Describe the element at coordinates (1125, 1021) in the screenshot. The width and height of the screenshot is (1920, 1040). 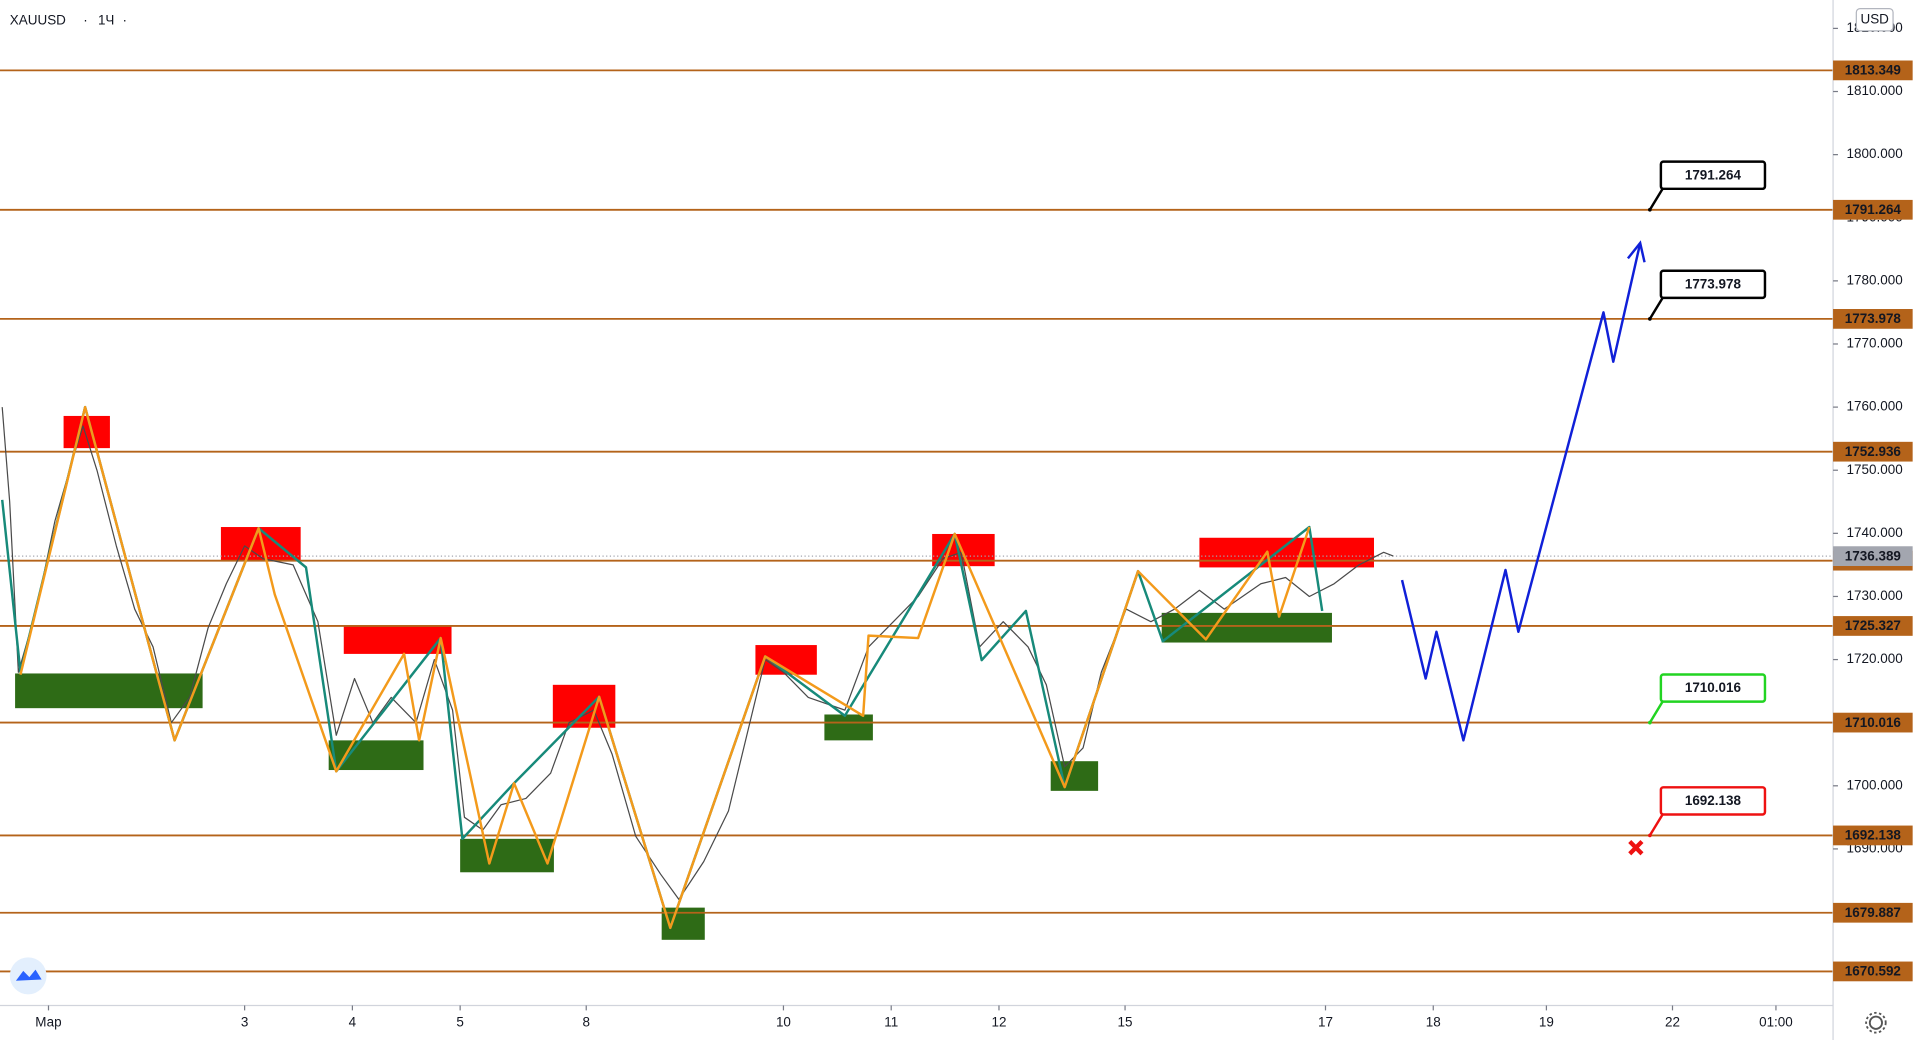
I see `x-tick-label: 15` at that location.